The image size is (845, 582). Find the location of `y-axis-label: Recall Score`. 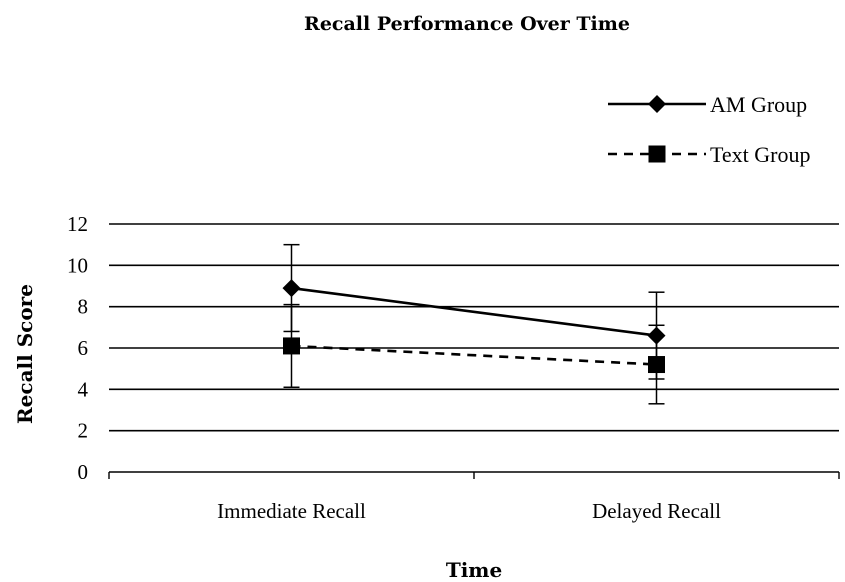

y-axis-label: Recall Score is located at coordinates (25, 354).